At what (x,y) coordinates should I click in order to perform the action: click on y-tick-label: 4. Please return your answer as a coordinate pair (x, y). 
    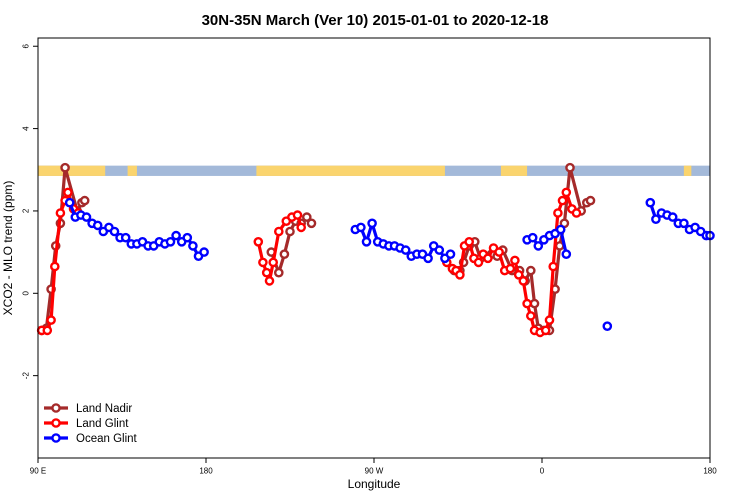
    Looking at the image, I should click on (26, 128).